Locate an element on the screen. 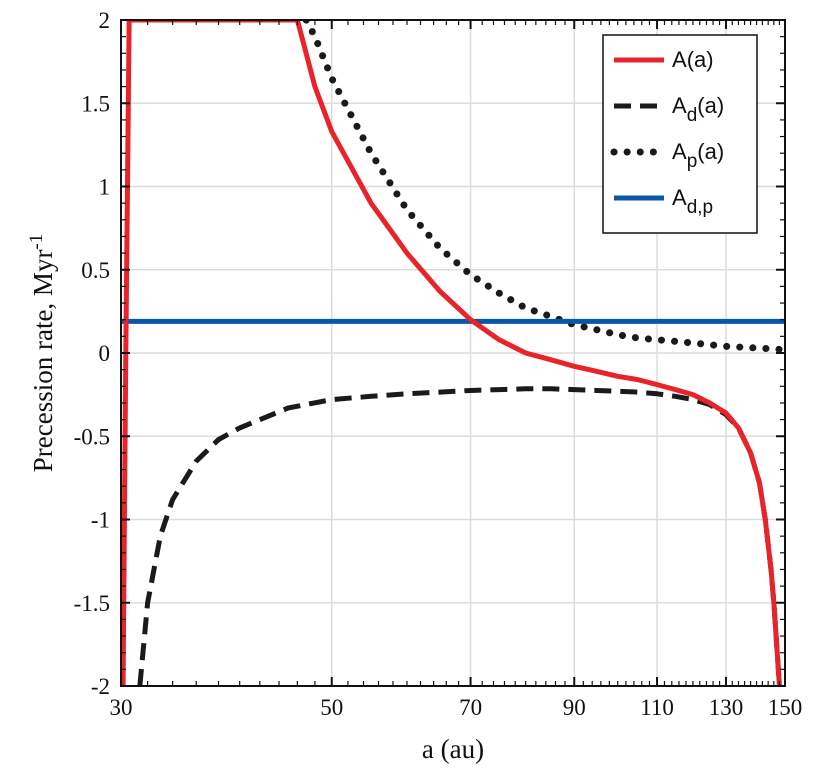  y-tick-label: 2 is located at coordinates (105, 20).